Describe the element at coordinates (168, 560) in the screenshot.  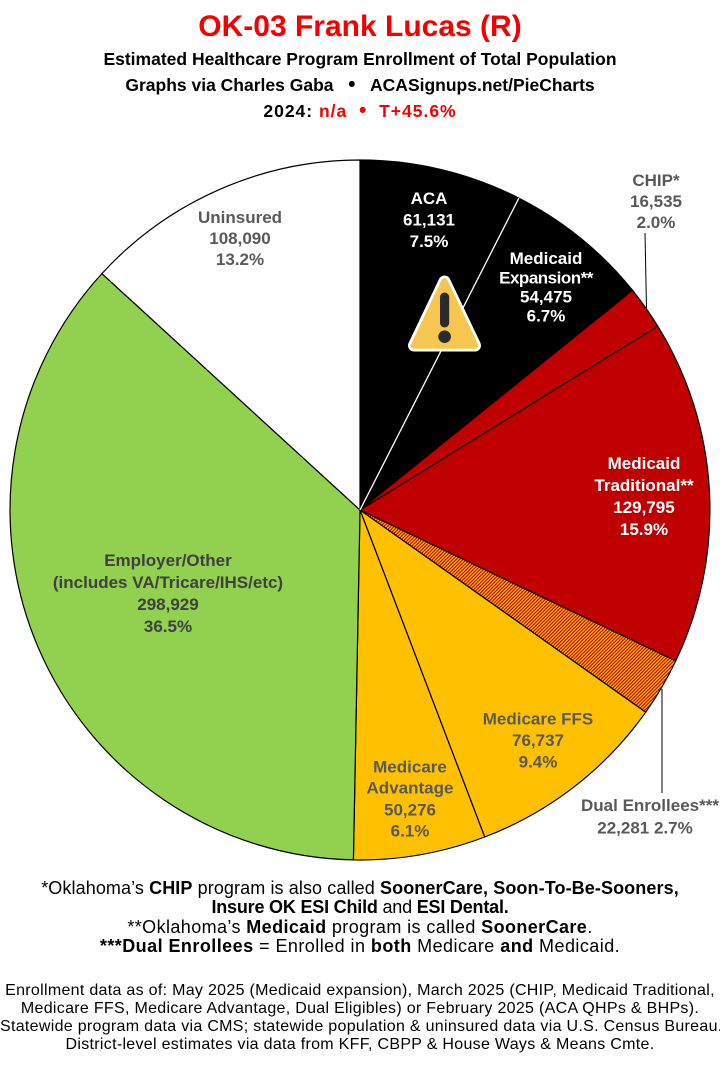
I see `svg-text: Employer/Other` at that location.